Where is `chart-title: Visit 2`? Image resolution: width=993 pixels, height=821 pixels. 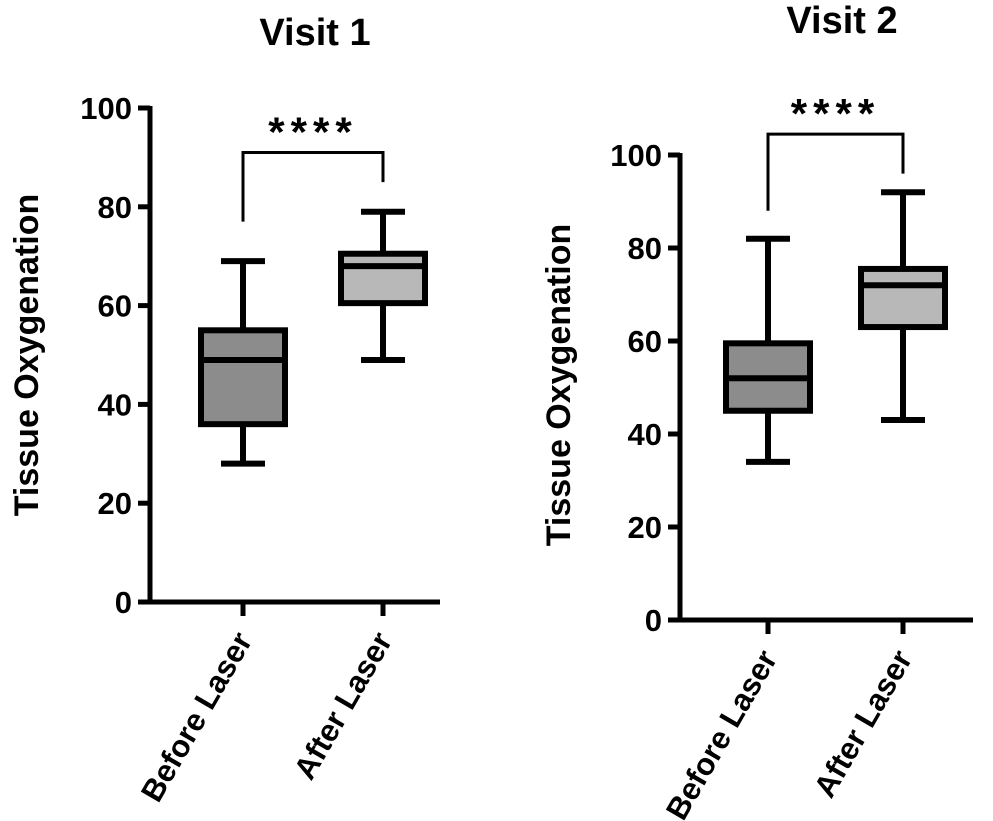
chart-title: Visit 2 is located at coordinates (841, 21).